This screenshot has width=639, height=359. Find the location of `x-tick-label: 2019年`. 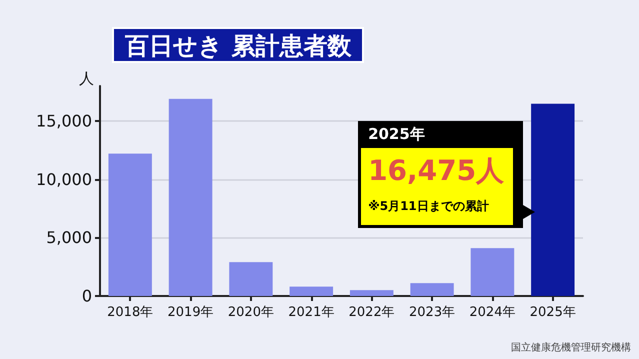

x-tick-label: 2019年 is located at coordinates (191, 312).